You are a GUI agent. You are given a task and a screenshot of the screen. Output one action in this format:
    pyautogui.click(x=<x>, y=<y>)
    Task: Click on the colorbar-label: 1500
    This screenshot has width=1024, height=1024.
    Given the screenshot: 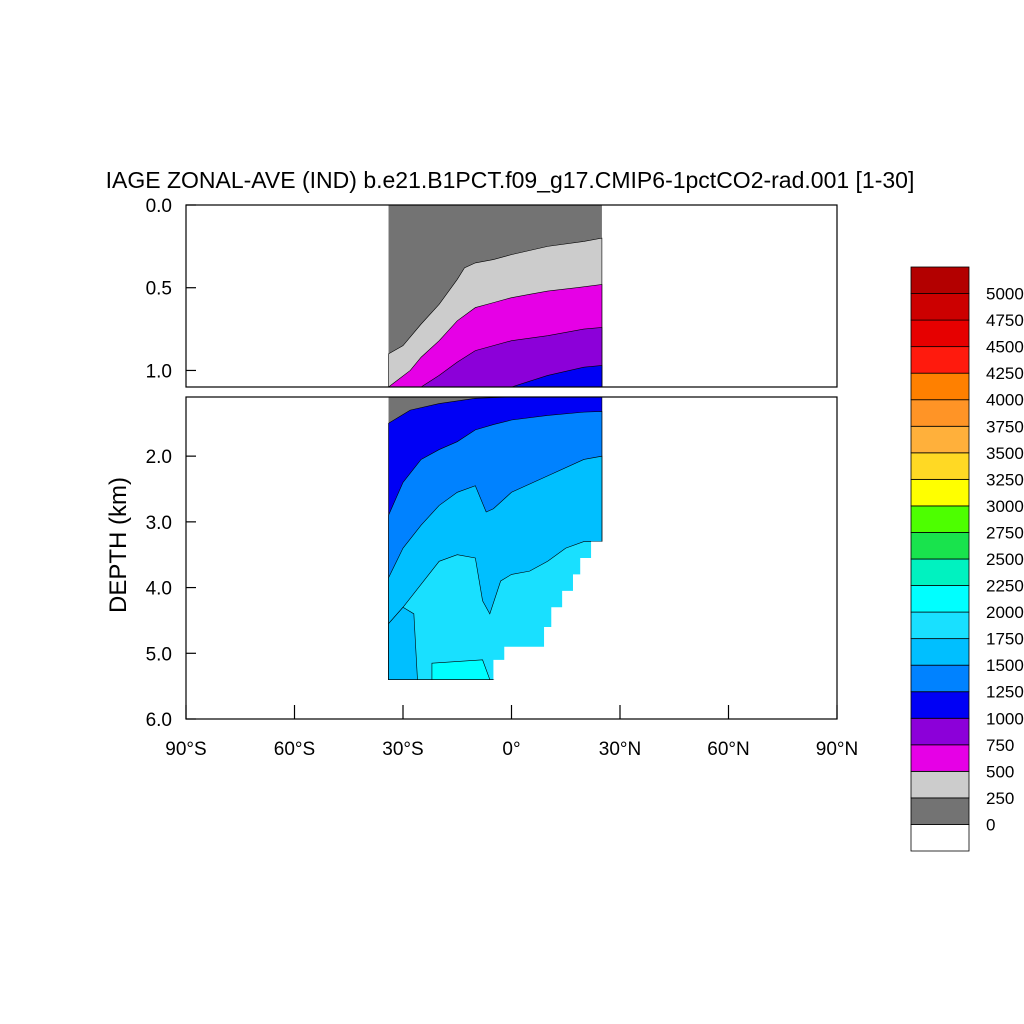 What is the action you would take?
    pyautogui.click(x=1005, y=665)
    